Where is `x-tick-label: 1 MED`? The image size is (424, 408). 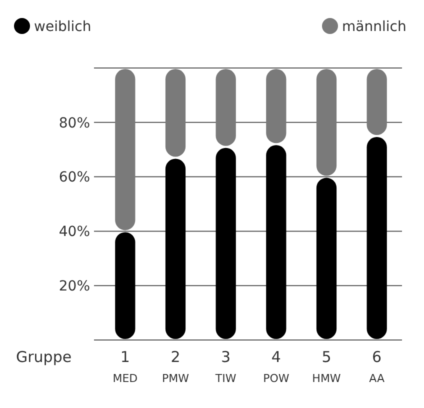 x-tick-label: 1 MED is located at coordinates (125, 366).